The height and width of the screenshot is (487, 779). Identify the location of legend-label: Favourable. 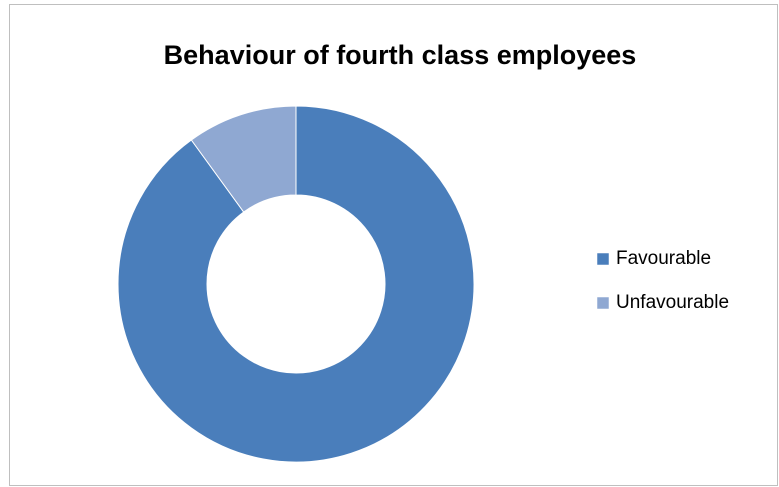
(663, 258).